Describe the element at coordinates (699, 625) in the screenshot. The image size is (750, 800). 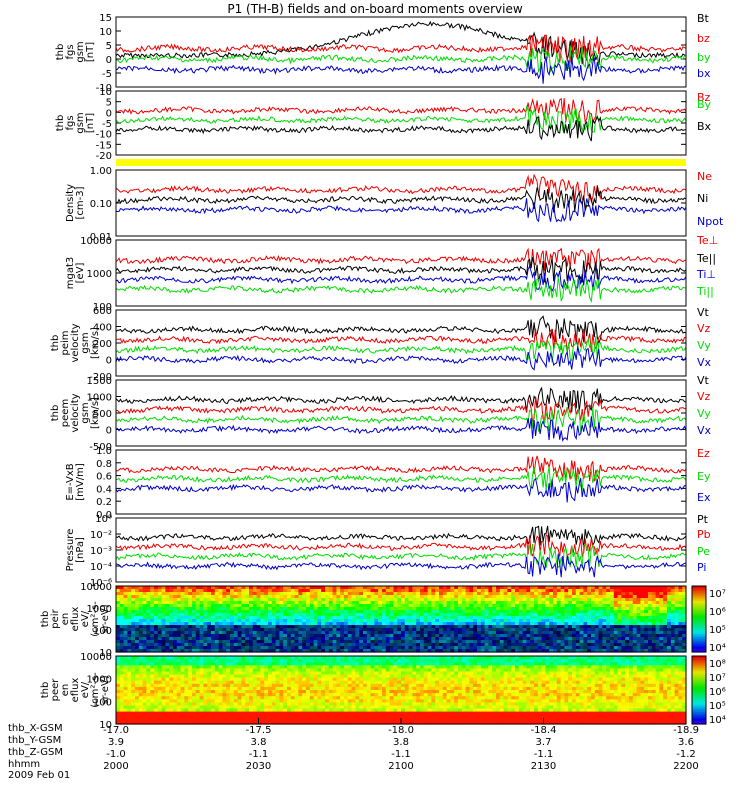
I see `colorbar-cell` at that location.